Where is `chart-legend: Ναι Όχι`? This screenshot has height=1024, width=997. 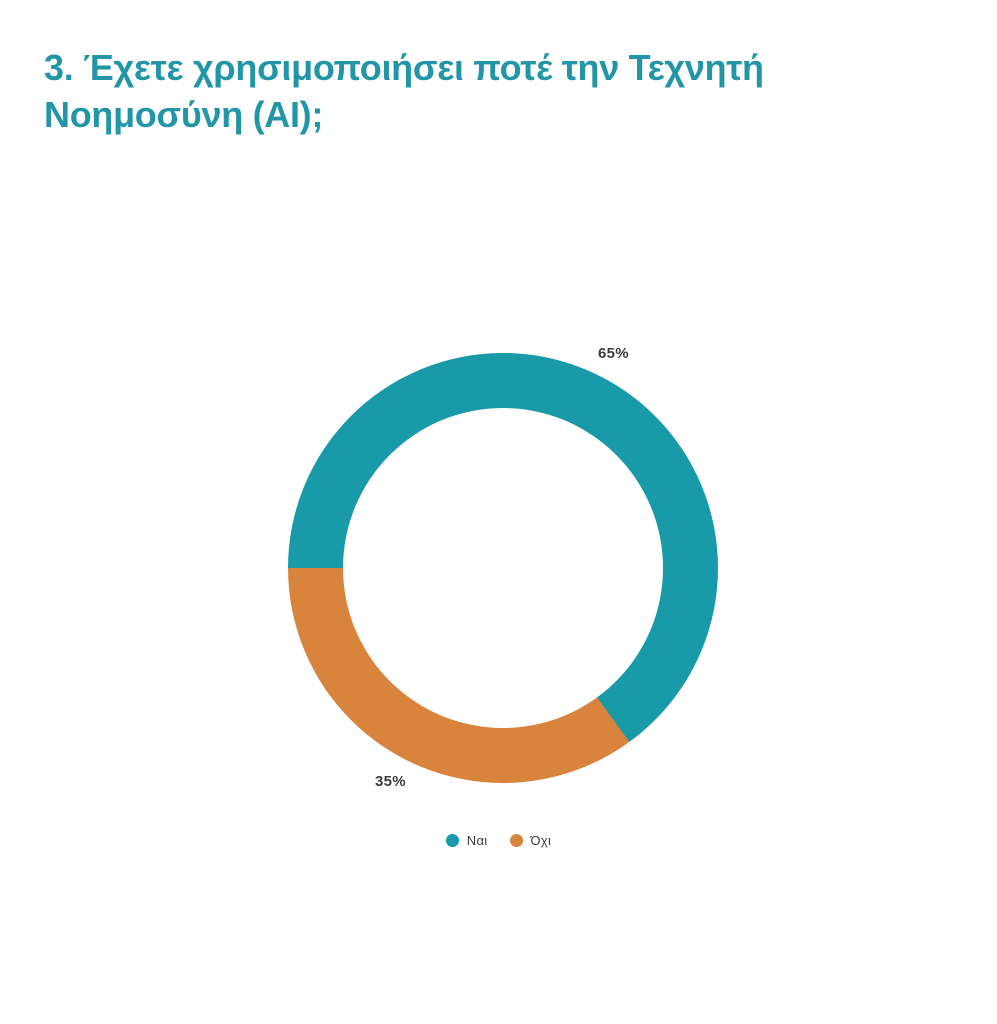
chart-legend: Ναι Όχι is located at coordinates (498, 840).